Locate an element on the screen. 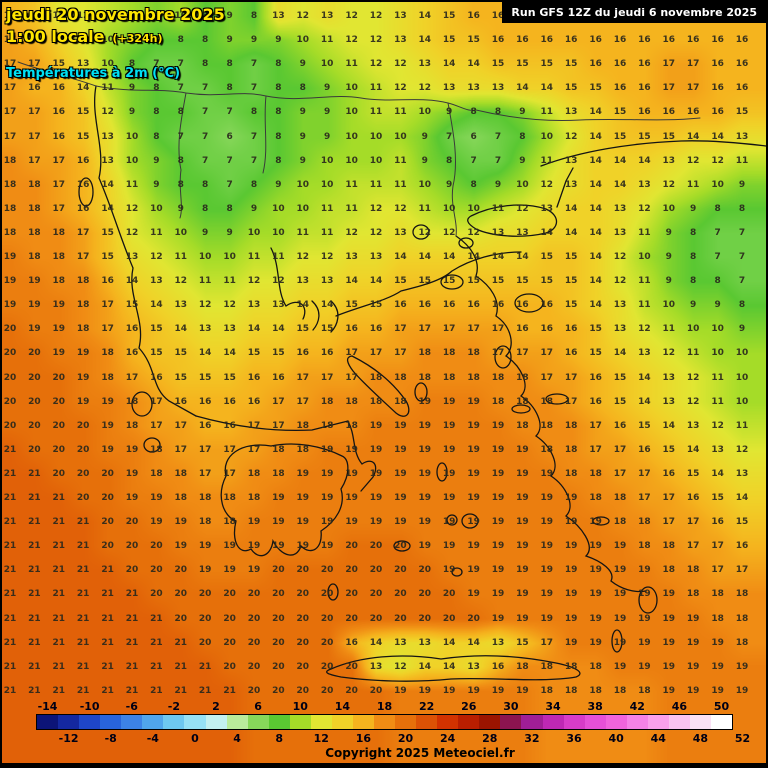  island-thasos is located at coordinates (421, 232).